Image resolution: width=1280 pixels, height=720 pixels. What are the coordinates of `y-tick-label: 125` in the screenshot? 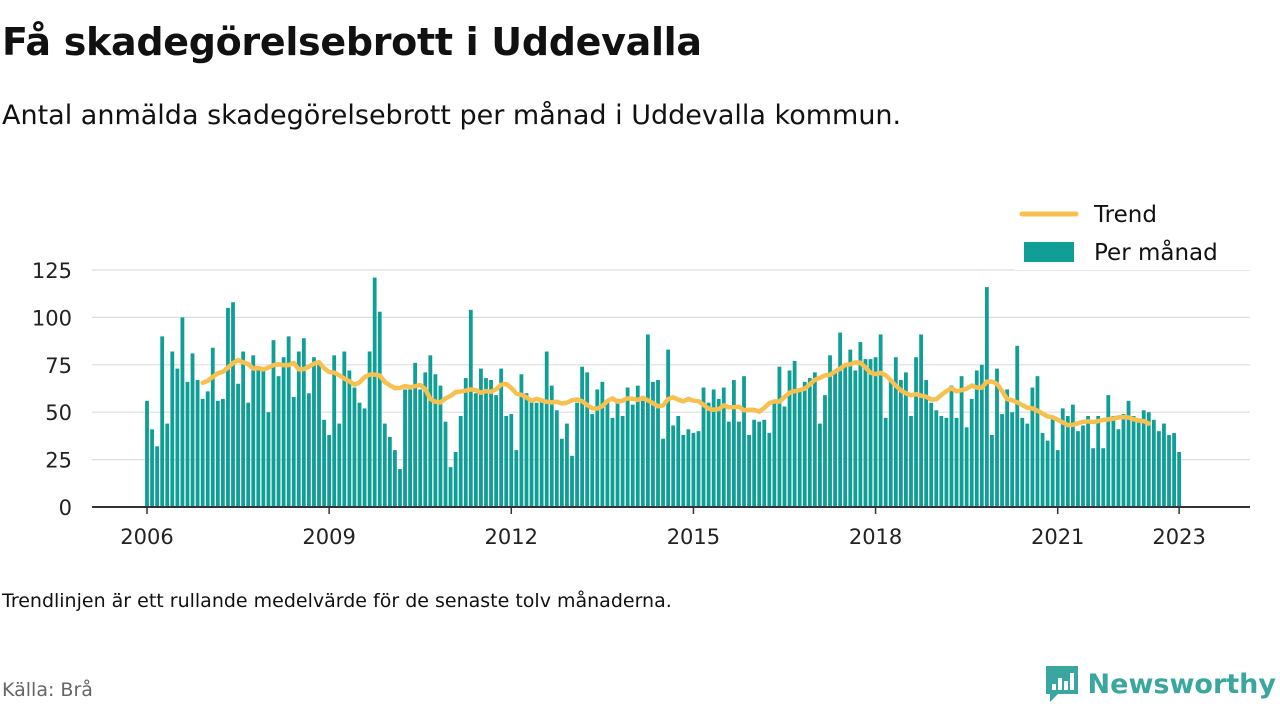 It's located at (52, 271).